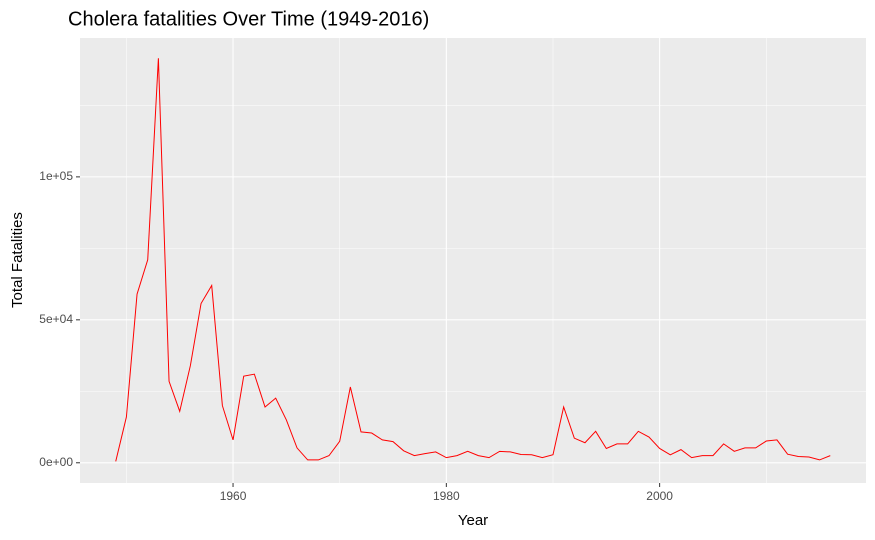  What do you see at coordinates (17, 260) in the screenshot?
I see `y-axis-label: Total Fatalities` at bounding box center [17, 260].